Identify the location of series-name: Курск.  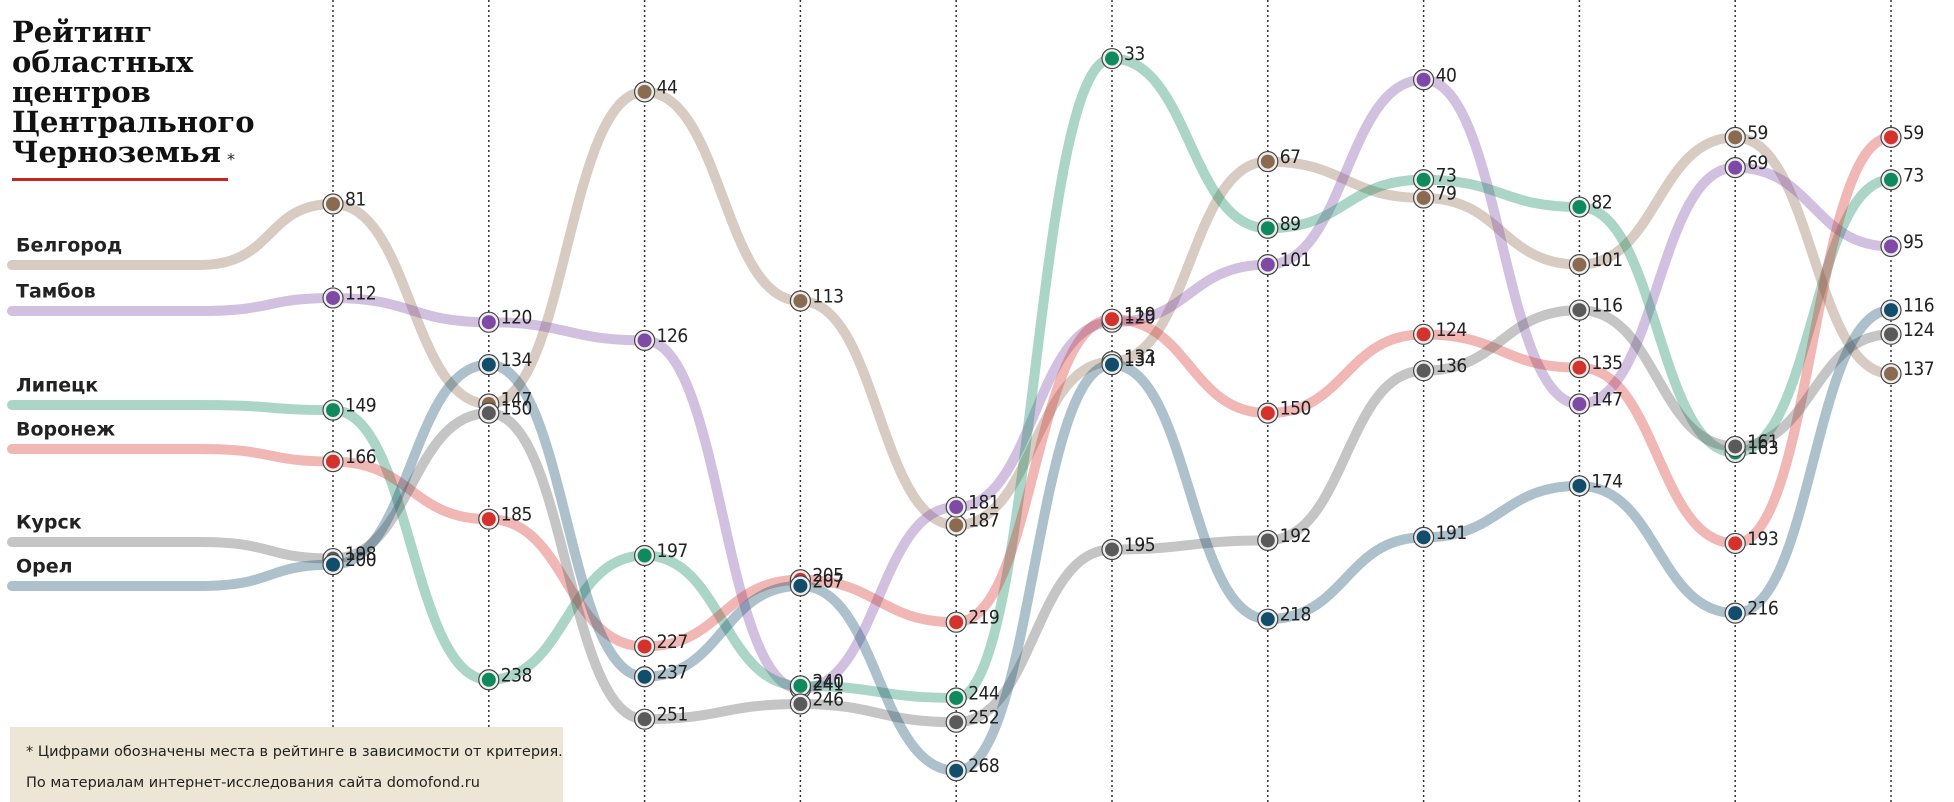
(49, 523).